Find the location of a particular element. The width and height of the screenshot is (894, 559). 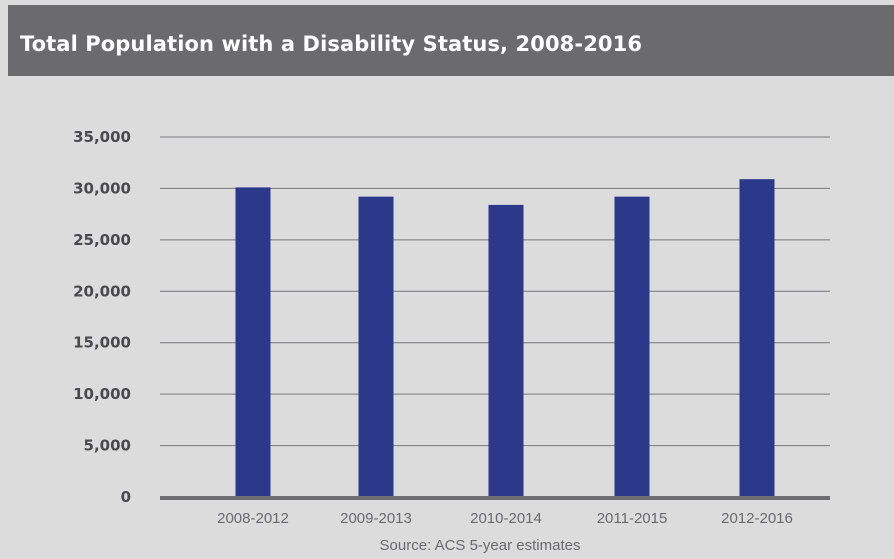

y-tick-label: 20,000 is located at coordinates (102, 291).